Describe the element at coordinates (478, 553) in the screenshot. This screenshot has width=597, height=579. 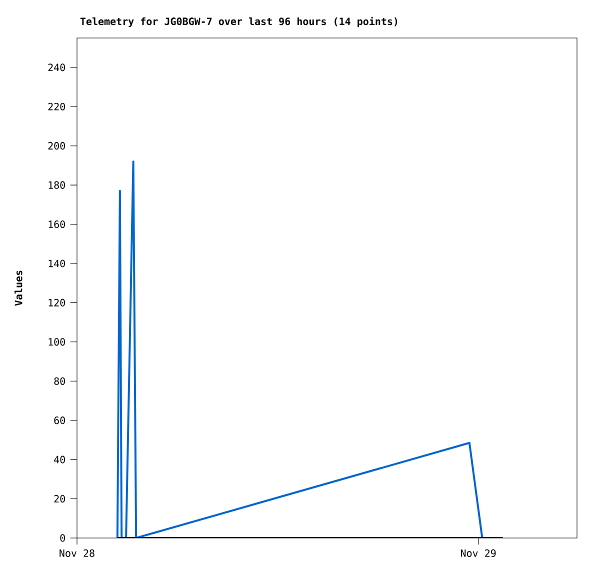
I see `x-tick-label: Nov 29` at that location.